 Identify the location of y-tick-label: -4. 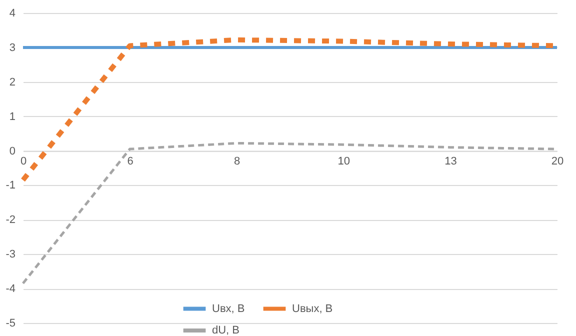
(11, 289).